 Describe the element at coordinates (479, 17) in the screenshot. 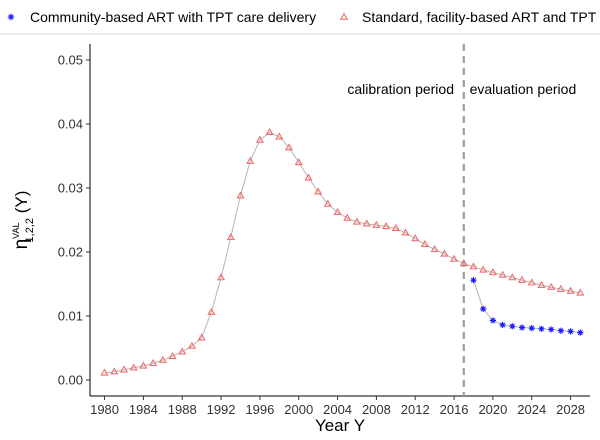

I see `legend-label-standard: Standard, facility-based ART and TPT` at that location.